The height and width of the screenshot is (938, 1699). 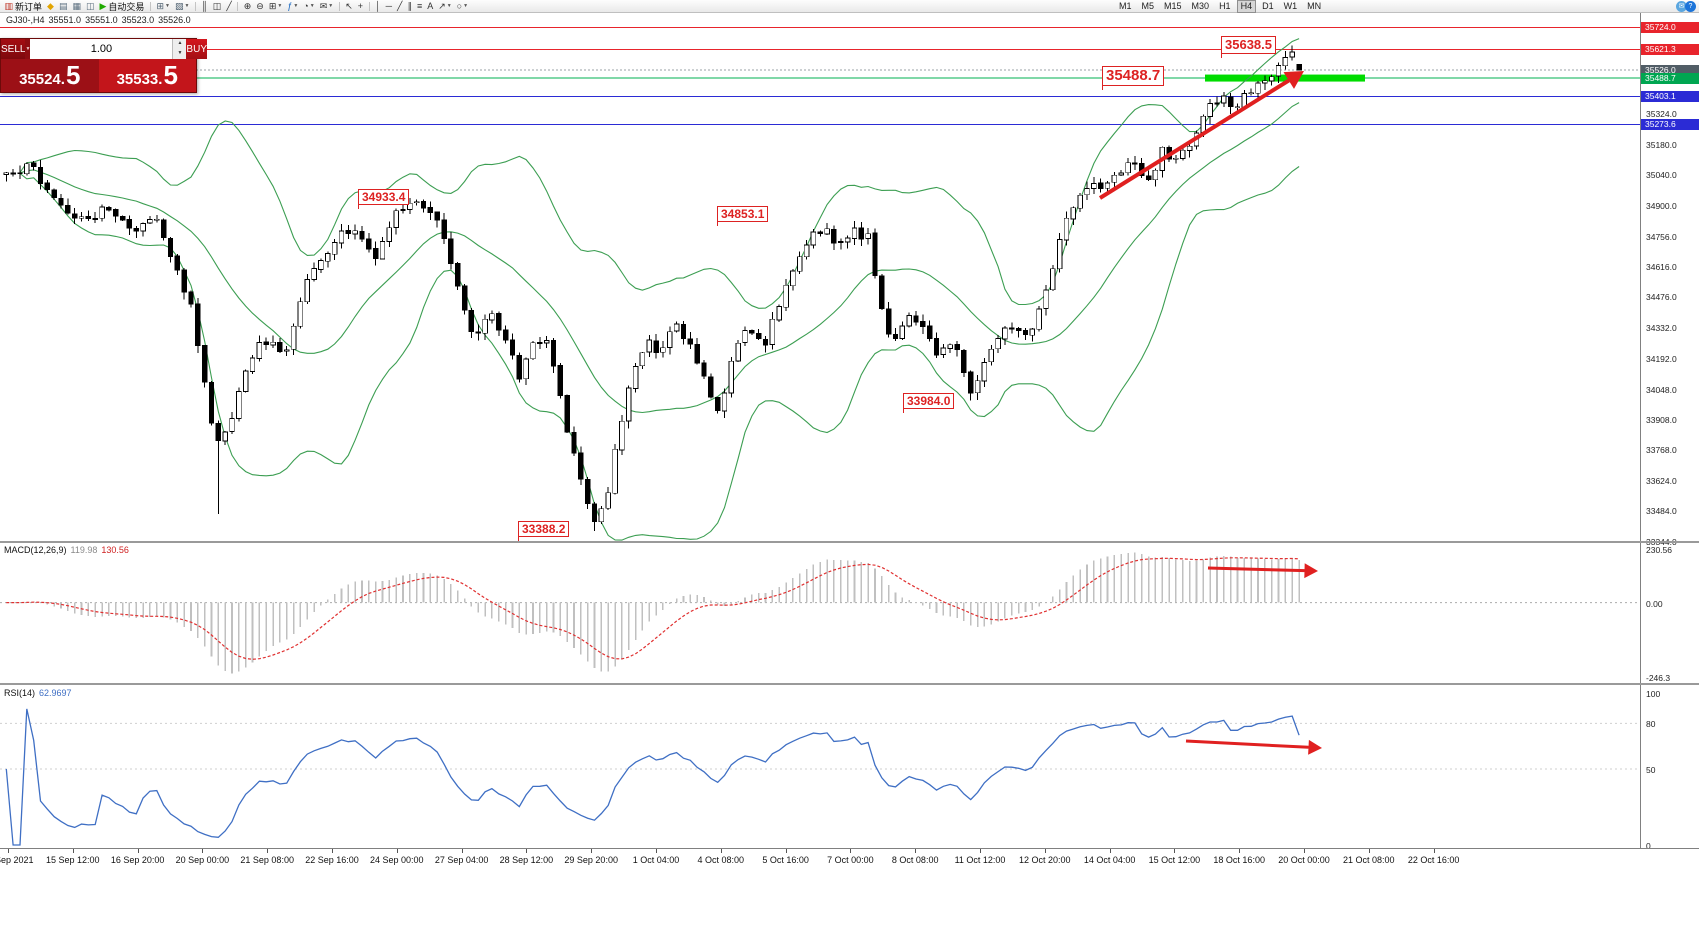 I want to click on price-label-35488.7: 35488.7, so click(x=1133, y=78).